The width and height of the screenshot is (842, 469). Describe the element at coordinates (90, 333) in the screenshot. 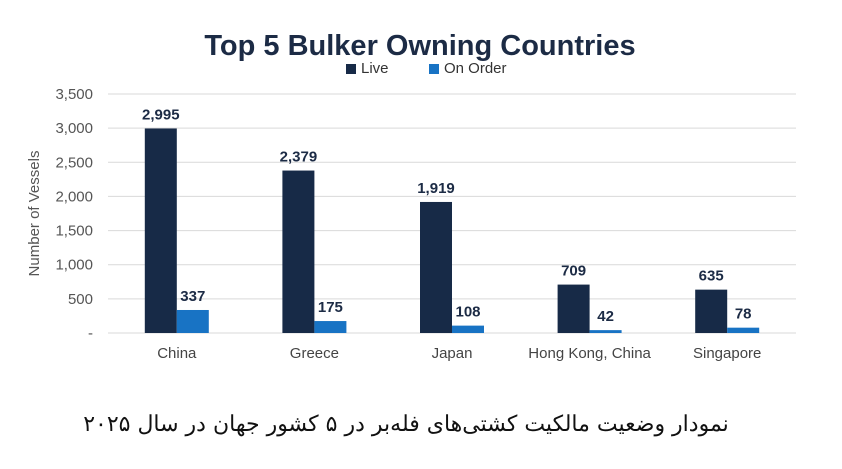

I see `y-tick-label: -` at that location.